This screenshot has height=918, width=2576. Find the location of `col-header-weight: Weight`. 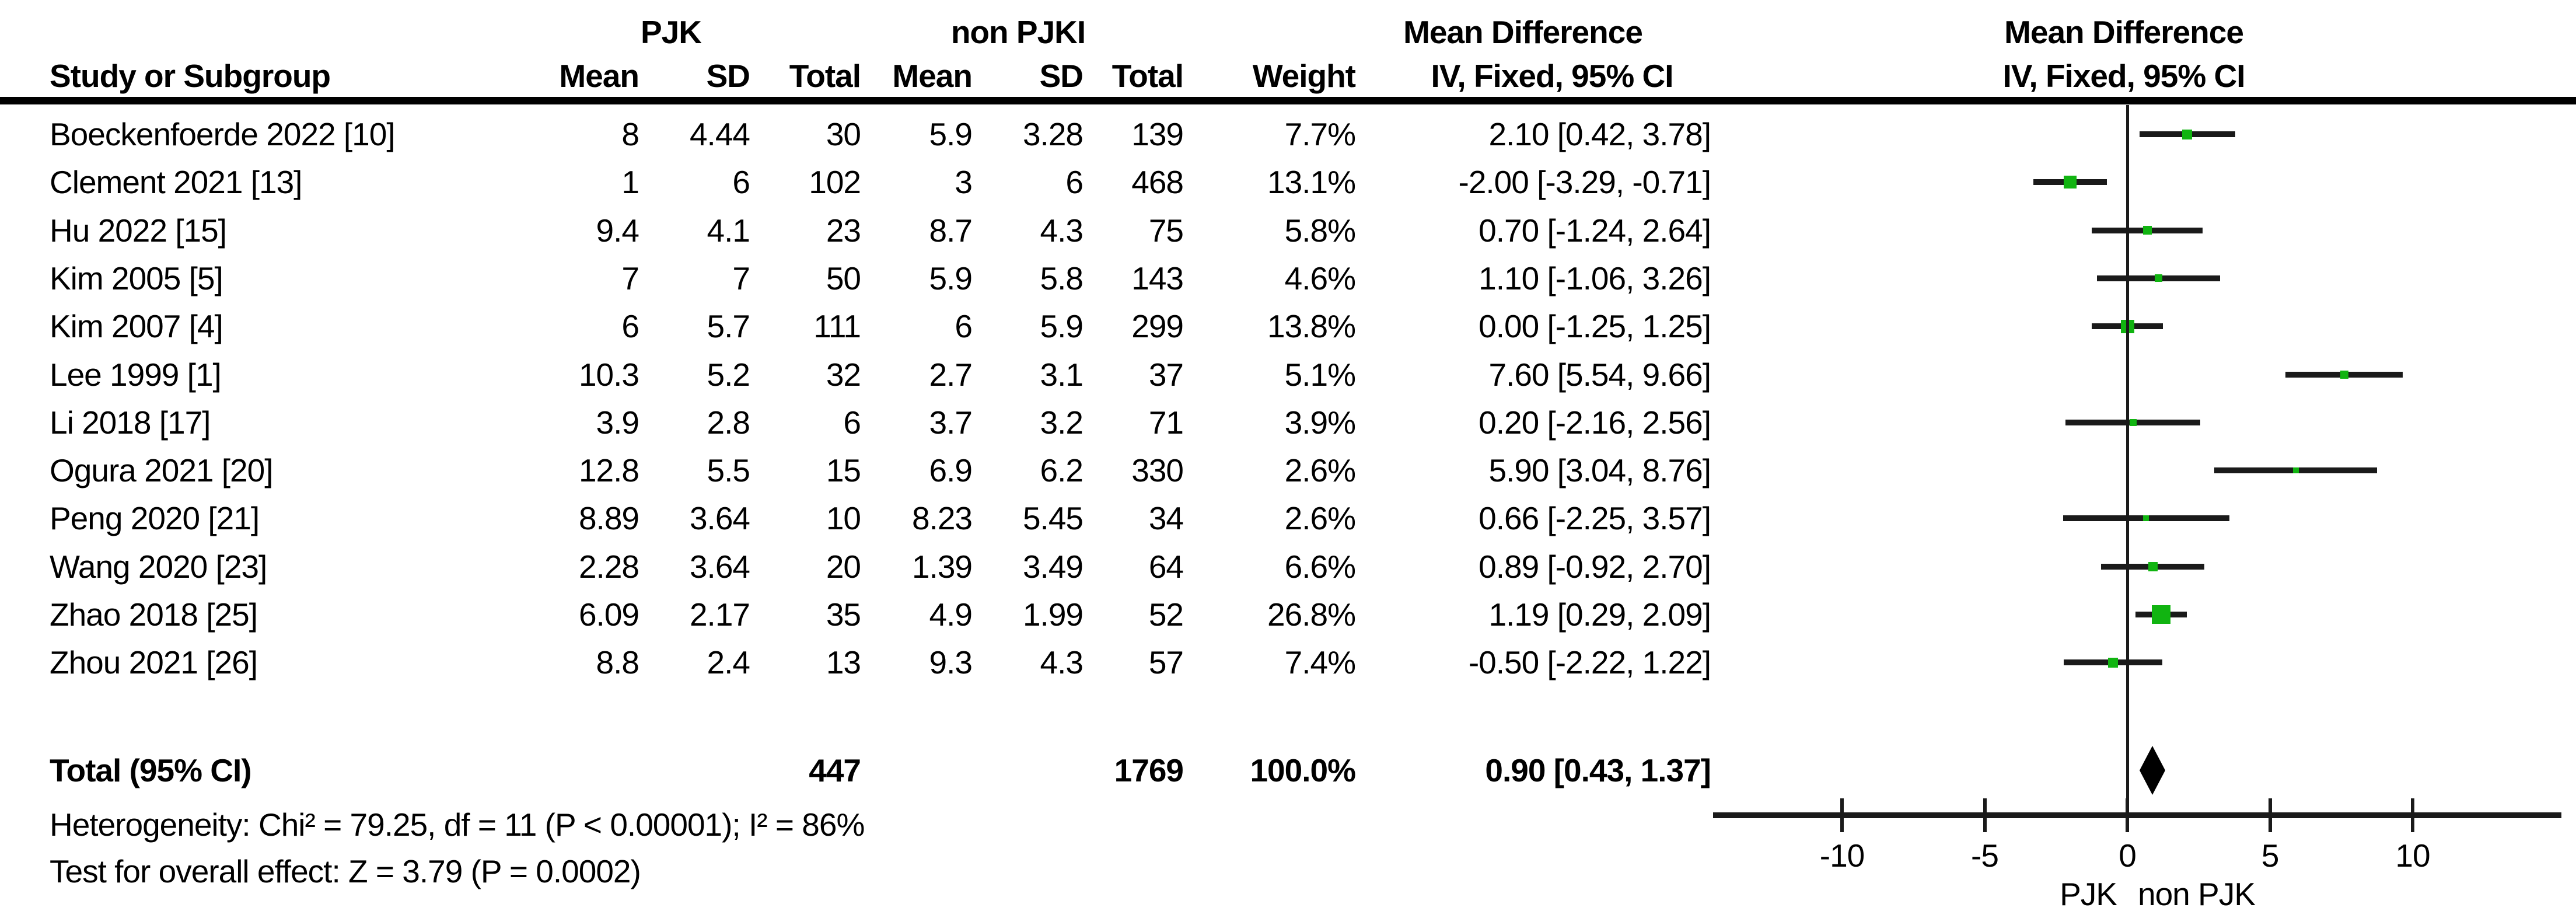

col-header-weight: Weight is located at coordinates (1304, 76).